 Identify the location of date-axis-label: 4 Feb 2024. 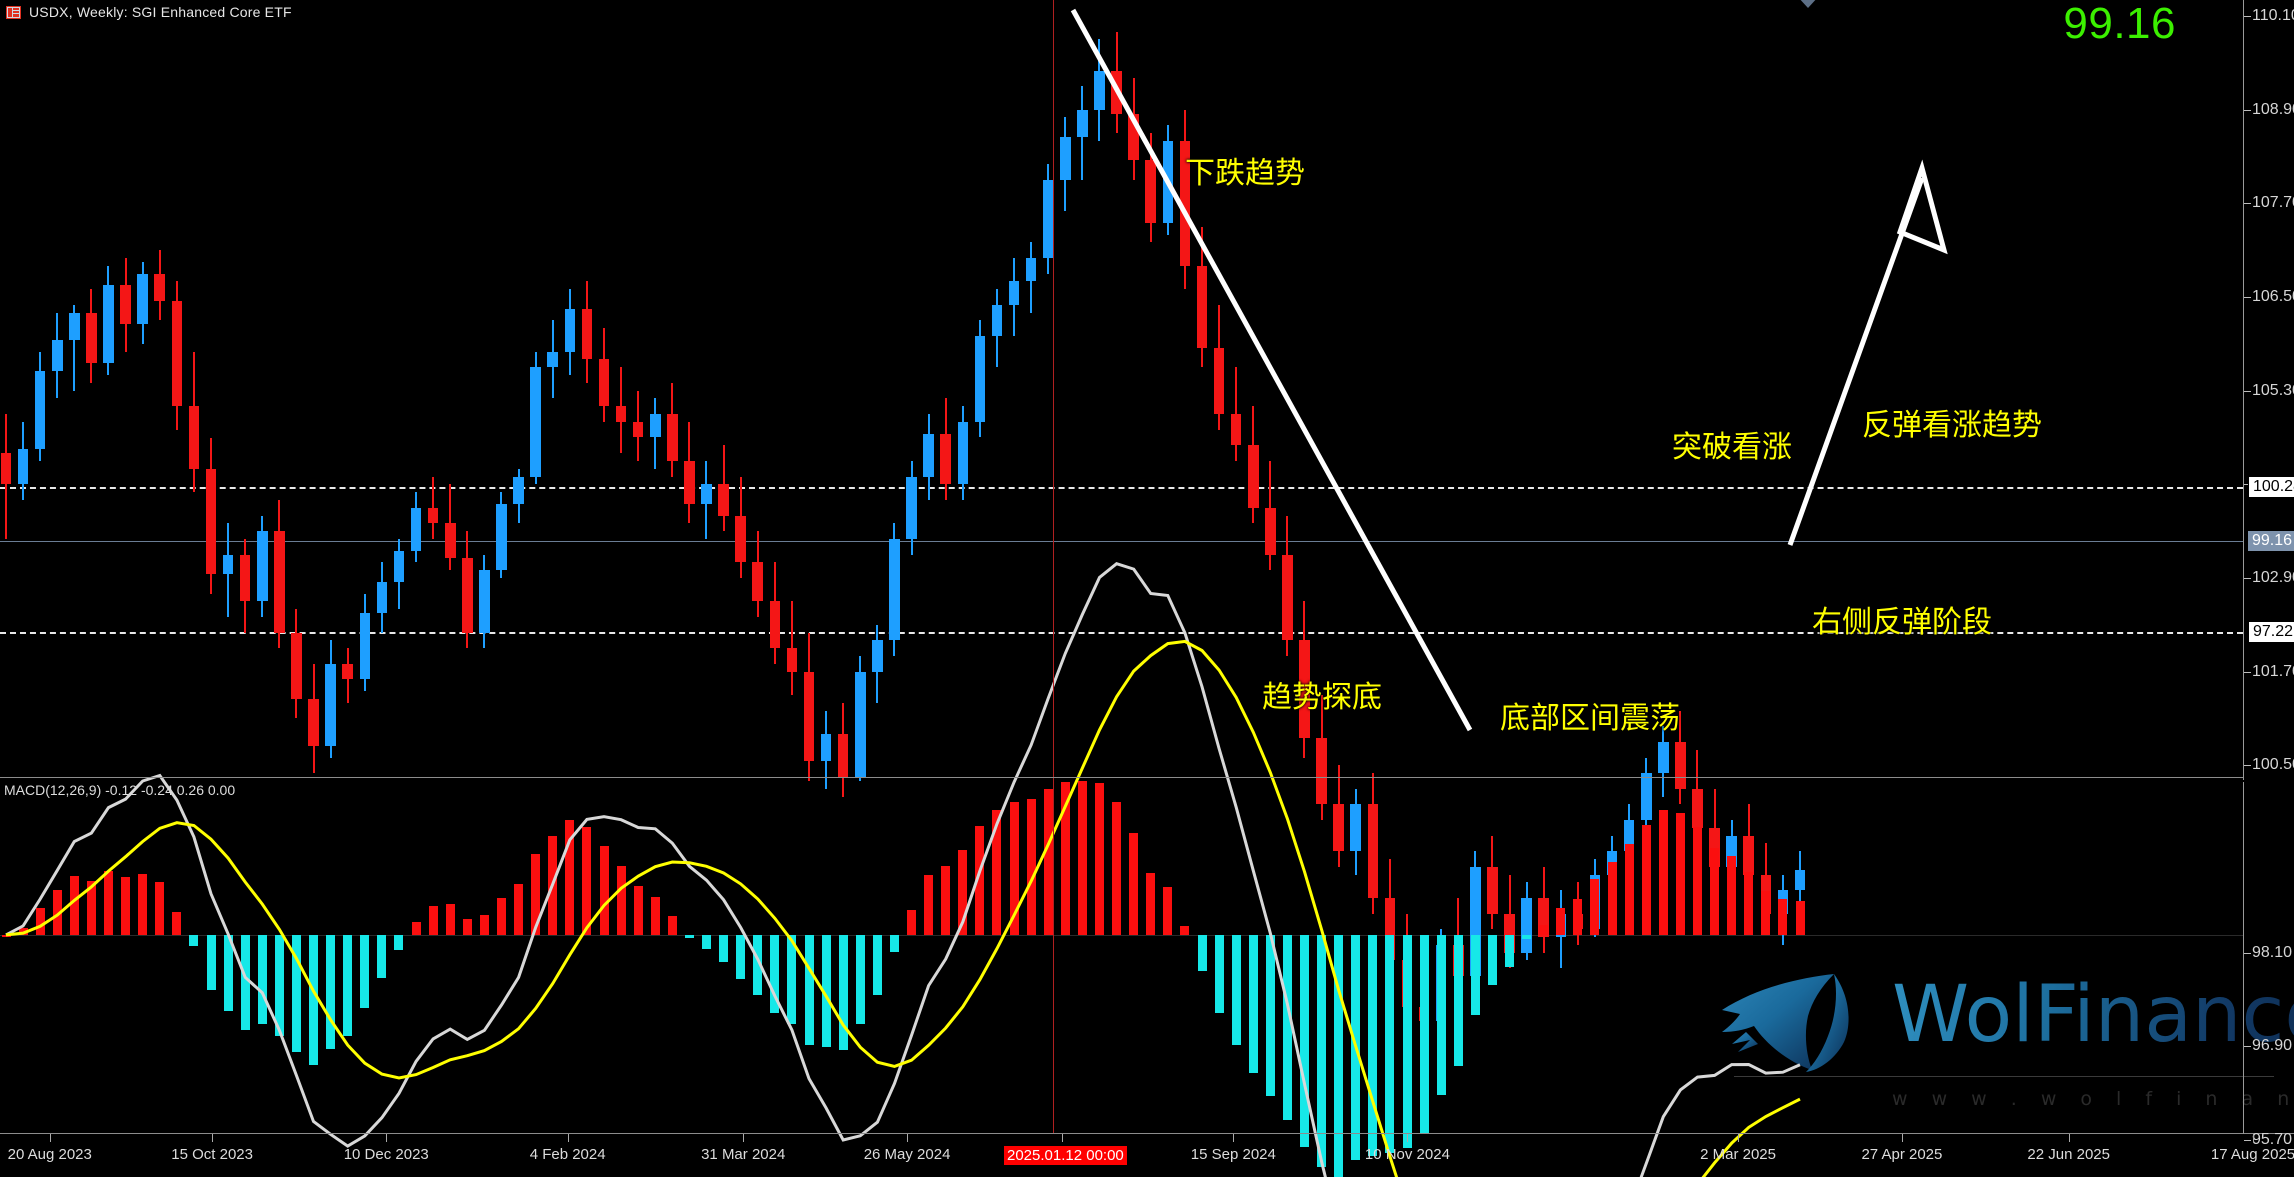
(567, 1154).